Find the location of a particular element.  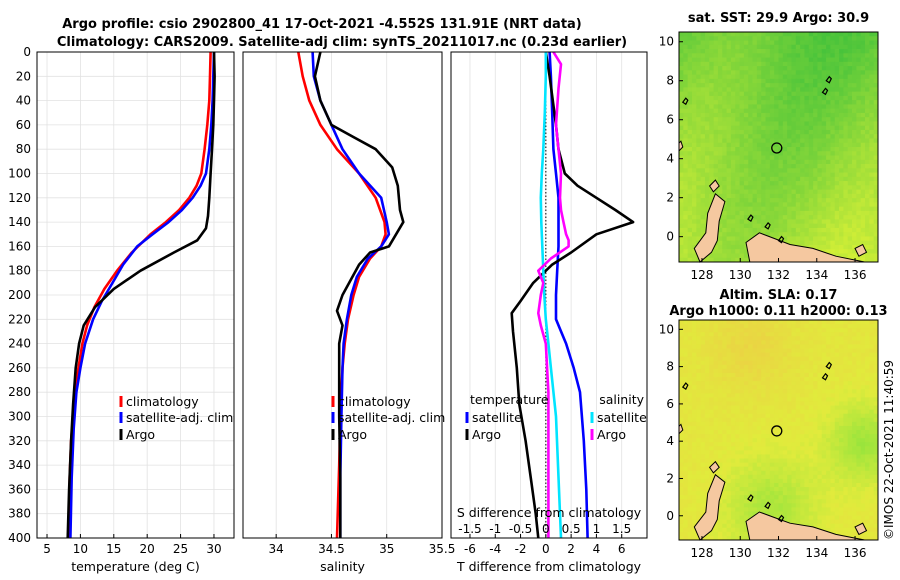

series-line-salinity-satellite is located at coordinates (551, 295).